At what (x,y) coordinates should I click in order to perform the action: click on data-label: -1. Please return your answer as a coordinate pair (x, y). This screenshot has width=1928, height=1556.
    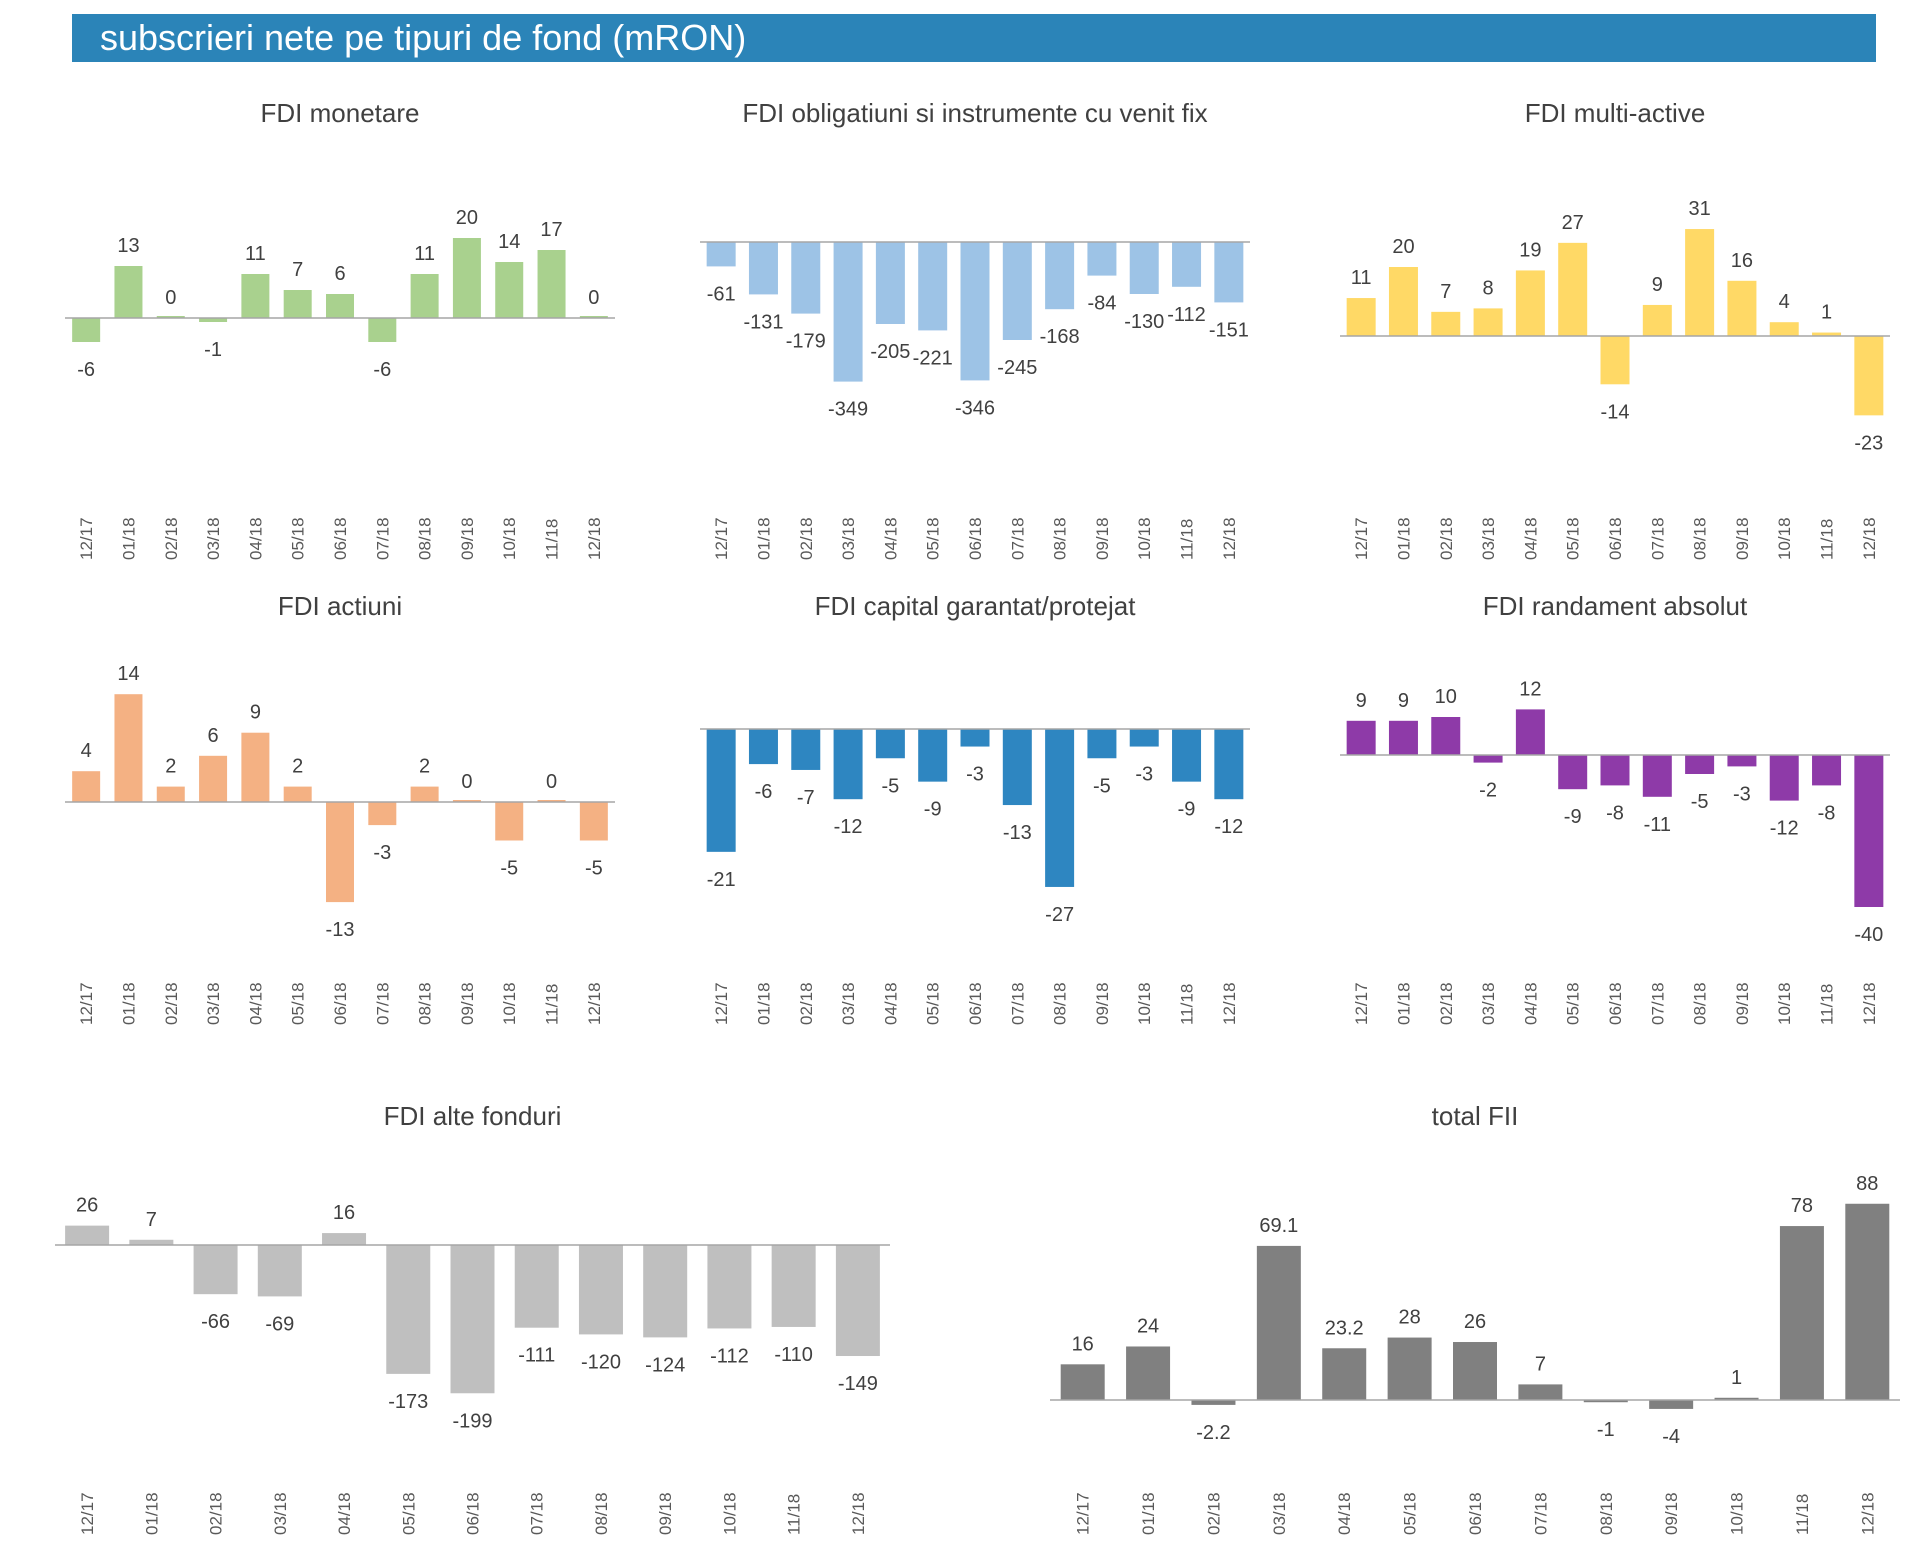
    Looking at the image, I should click on (213, 350).